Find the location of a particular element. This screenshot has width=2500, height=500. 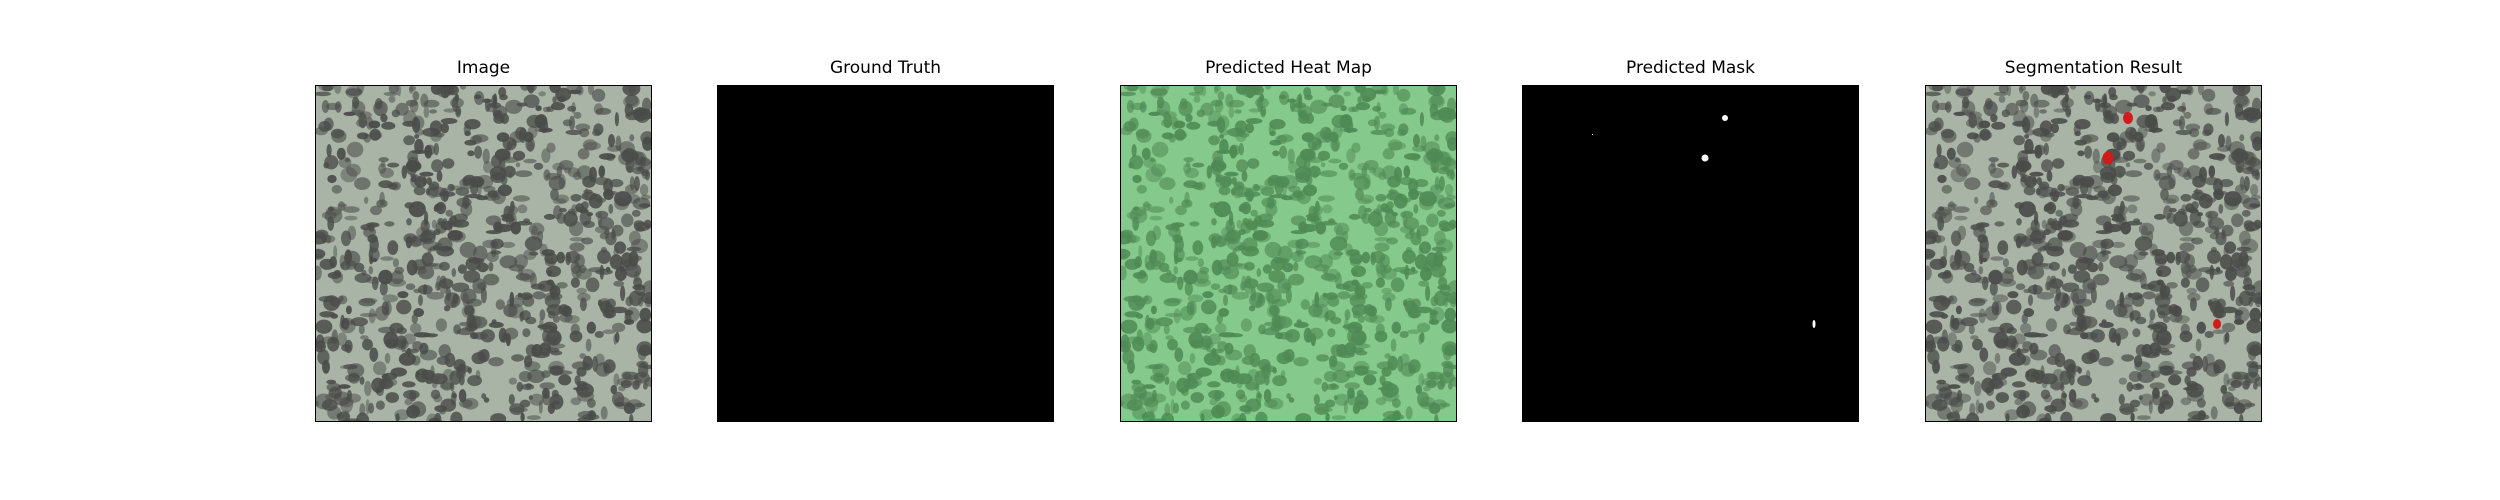

image-panel is located at coordinates (483, 253).